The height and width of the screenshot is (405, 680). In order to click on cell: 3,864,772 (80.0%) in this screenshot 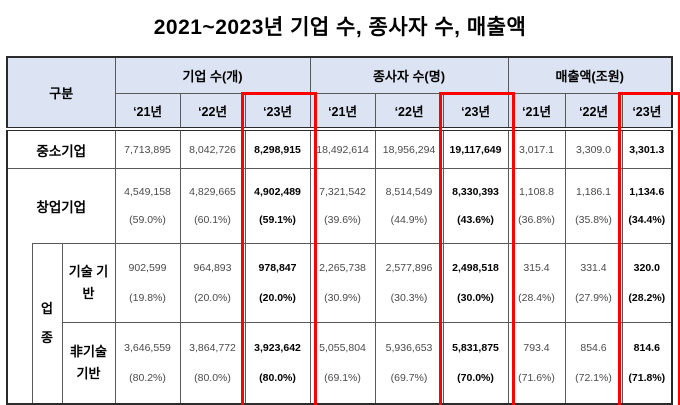, I will do `click(212, 363)`.